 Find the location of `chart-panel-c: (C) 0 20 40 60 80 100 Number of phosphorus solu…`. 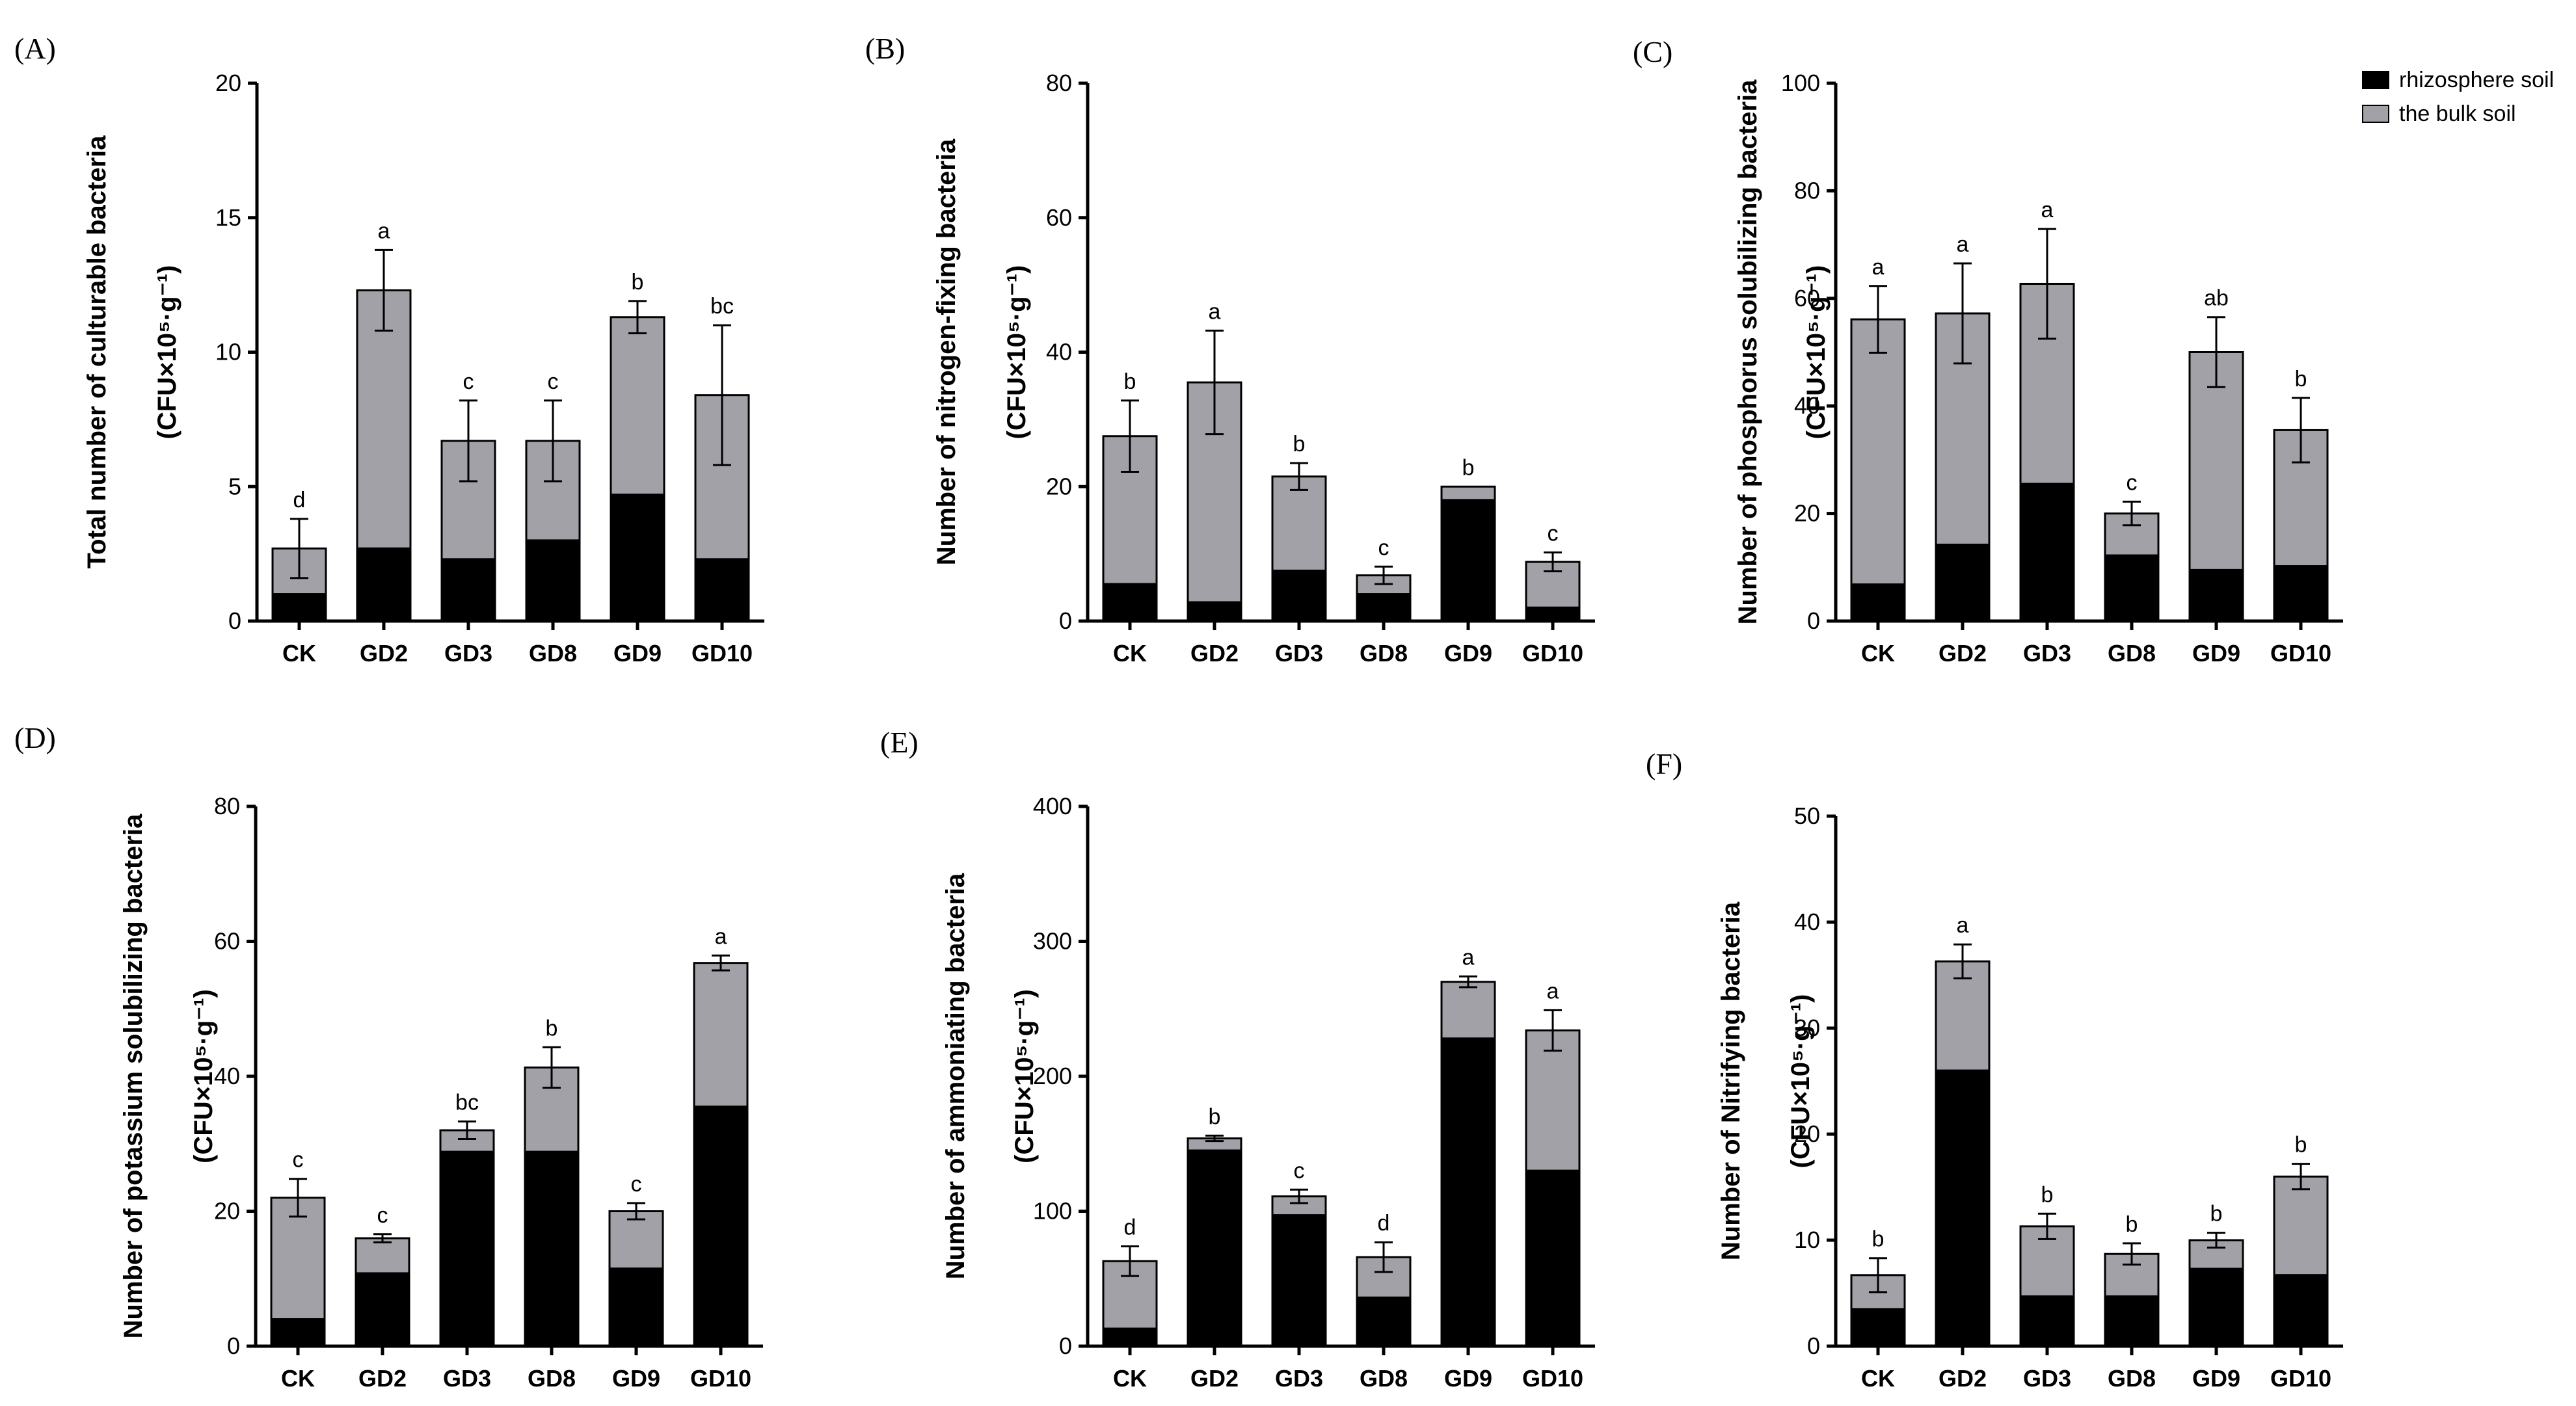

chart-panel-c: (C) 0 20 40 60 80 100 Number of phosphorus solu… is located at coordinates (1988, 351).